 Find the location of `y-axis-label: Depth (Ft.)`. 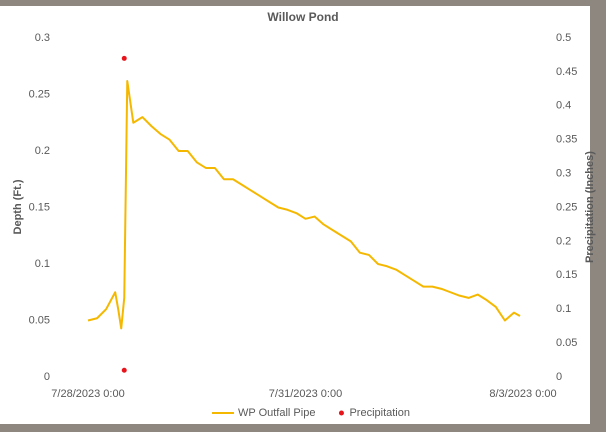

y-axis-label: Depth (Ft.) is located at coordinates (18, 206).